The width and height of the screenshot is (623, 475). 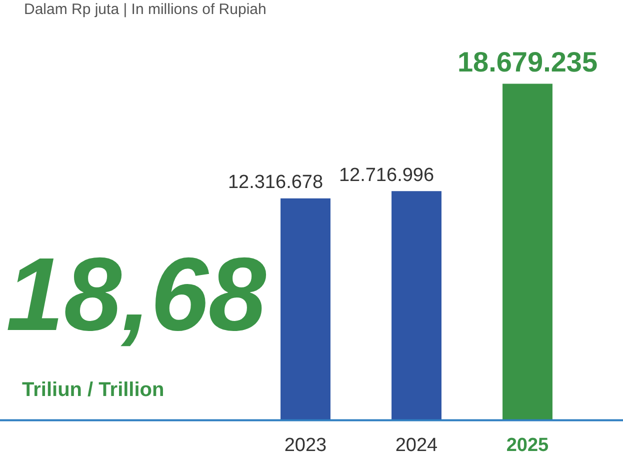 What do you see at coordinates (276, 183) in the screenshot?
I see `data-label: 12.316.678` at bounding box center [276, 183].